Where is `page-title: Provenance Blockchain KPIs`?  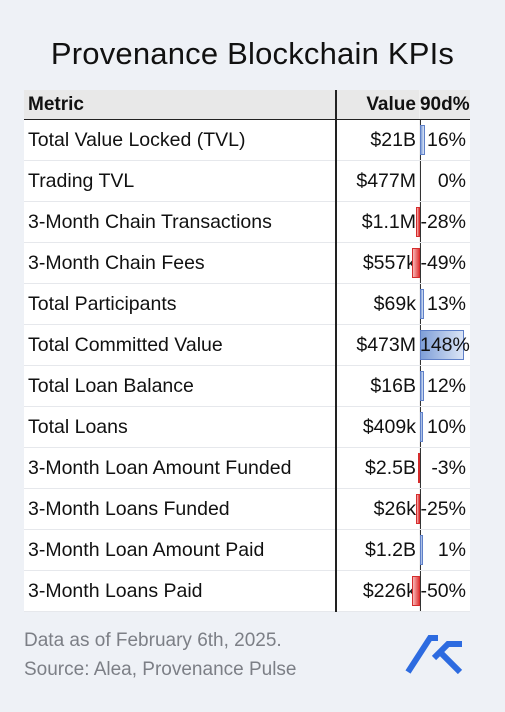 page-title: Provenance Blockchain KPIs is located at coordinates (252, 53).